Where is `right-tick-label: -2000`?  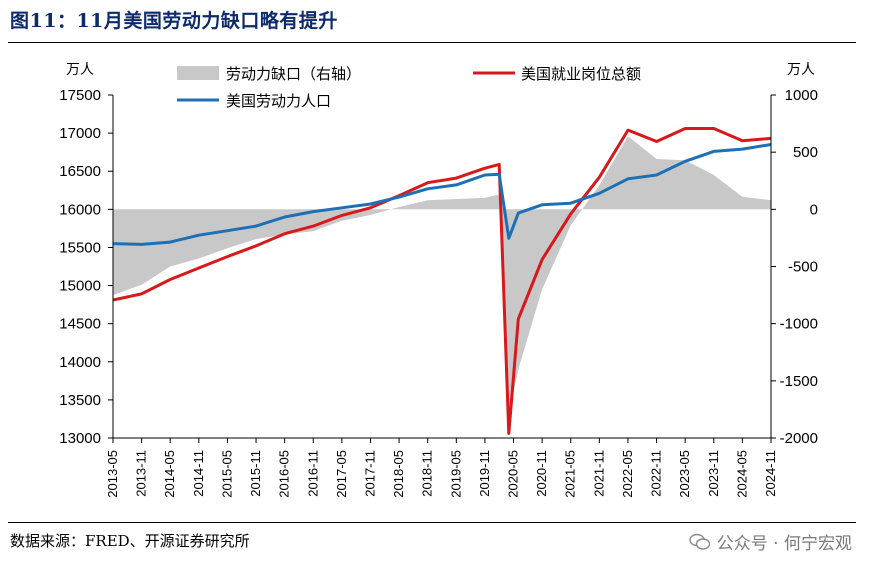
right-tick-label: -2000 is located at coordinates (799, 438).